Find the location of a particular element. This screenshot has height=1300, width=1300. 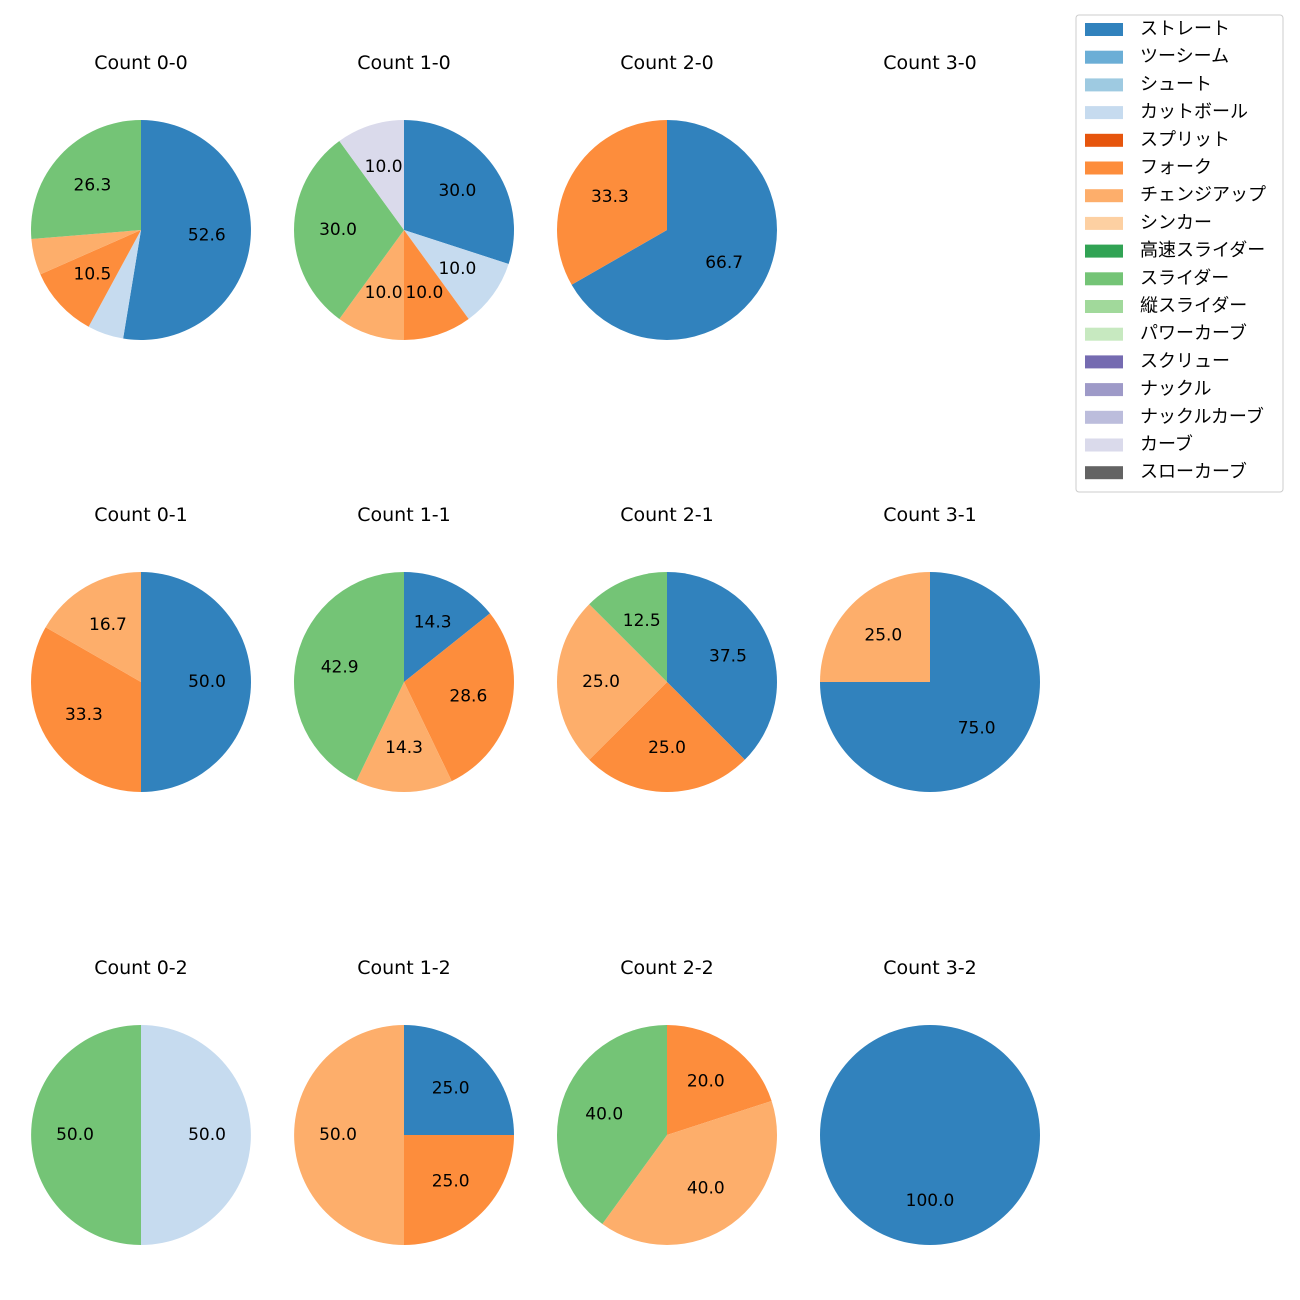

pie-chart: Count 2-2 20.0 40.0 40.0 is located at coordinates (667, 1101).